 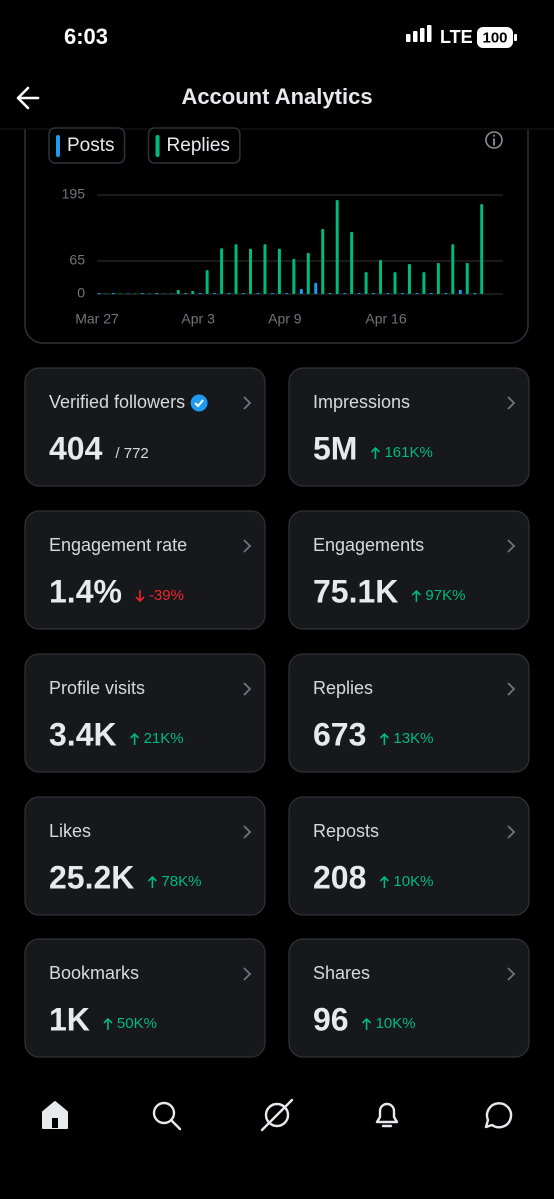 I want to click on x-tick-label: Apr 3, so click(x=198, y=319).